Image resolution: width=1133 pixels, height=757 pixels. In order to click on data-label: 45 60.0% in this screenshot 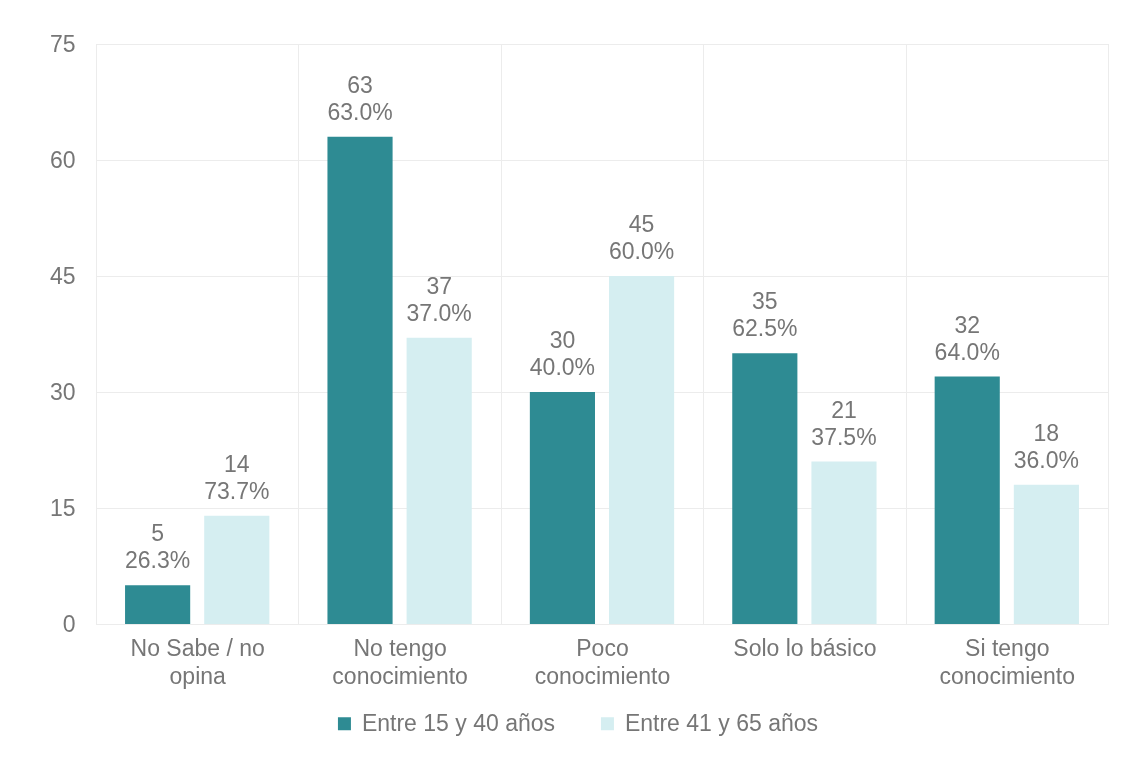, I will do `click(641, 237)`.